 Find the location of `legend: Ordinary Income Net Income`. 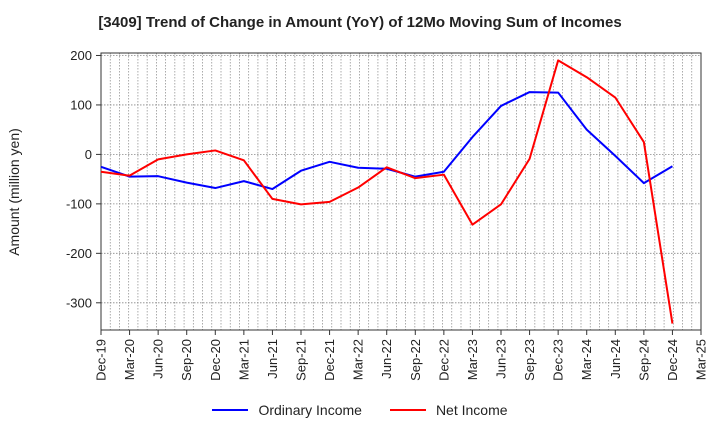

legend: Ordinary Income Net Income is located at coordinates (360, 410).